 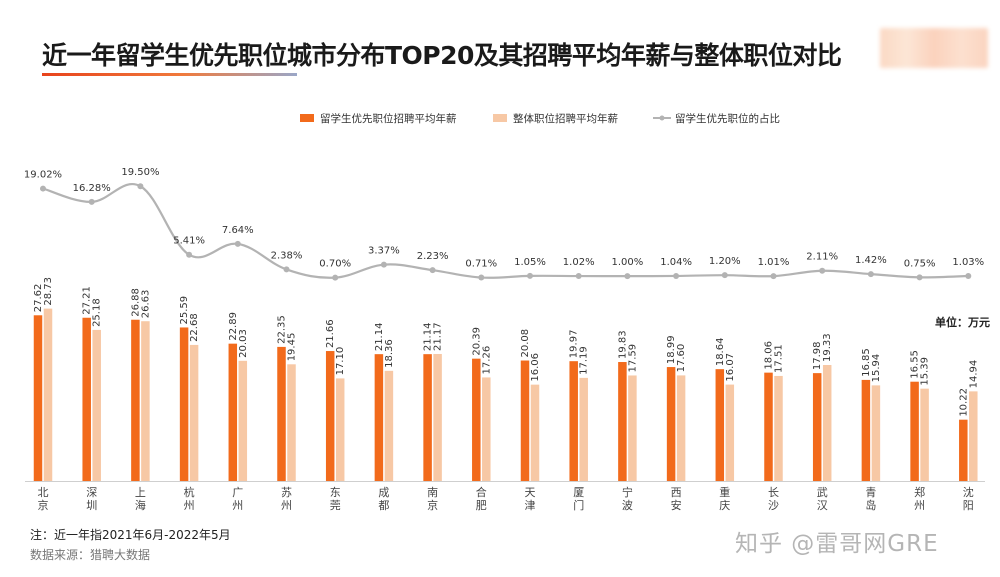 What do you see at coordinates (243, 420) in the screenshot?
I see `bar-overall-广州` at bounding box center [243, 420].